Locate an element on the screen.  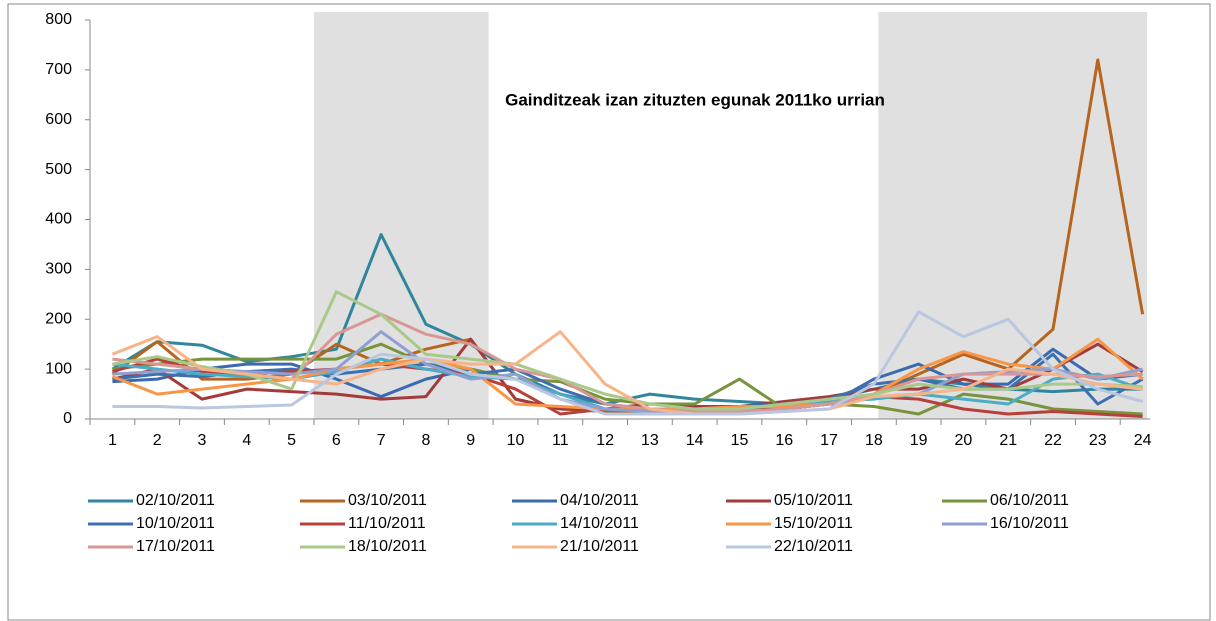
x-tick-label: 17 is located at coordinates (829, 440).